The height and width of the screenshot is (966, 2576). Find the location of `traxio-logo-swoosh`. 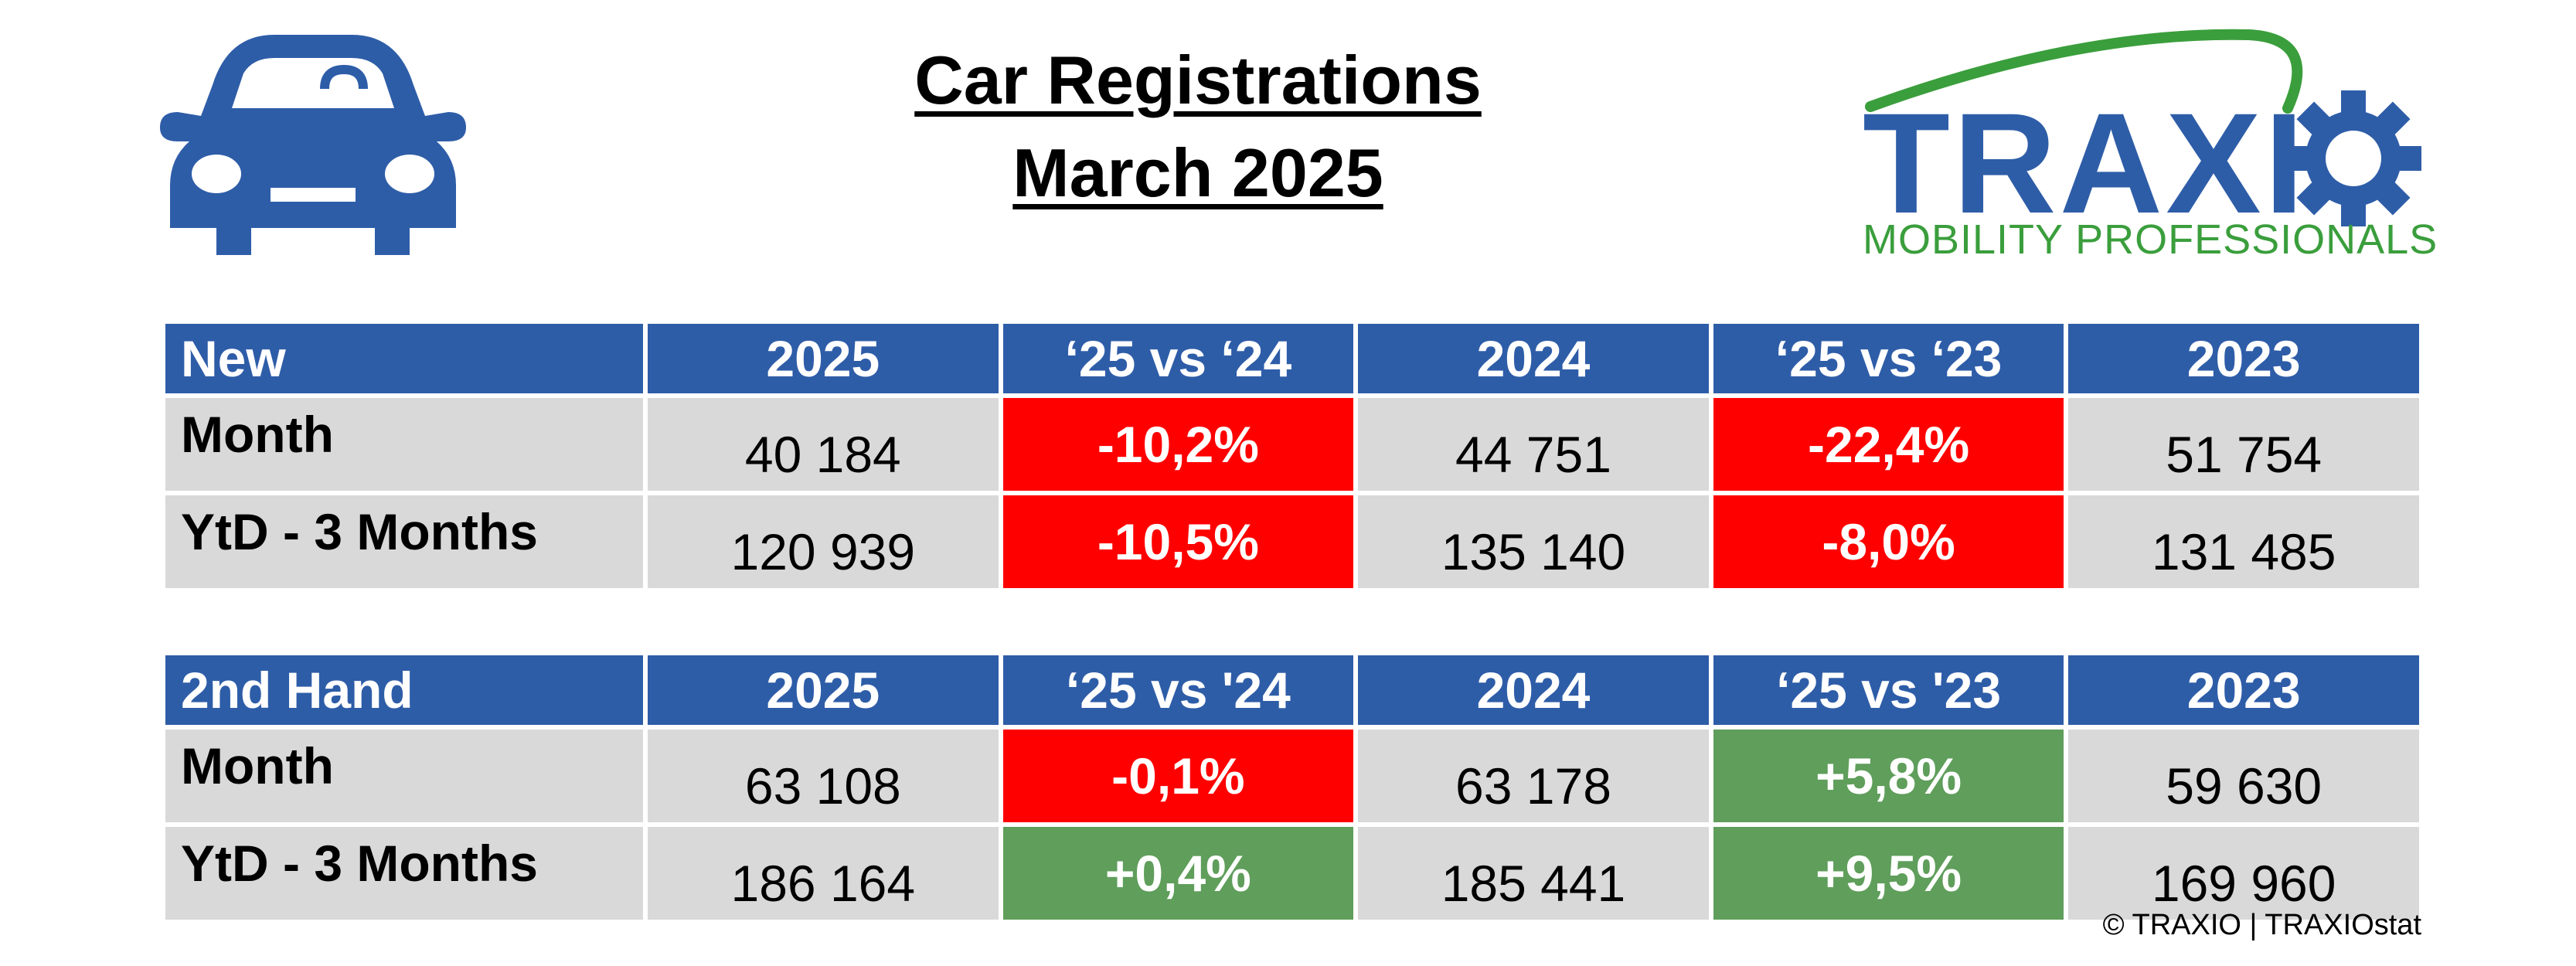

traxio-logo-swoosh is located at coordinates (2143, 128).